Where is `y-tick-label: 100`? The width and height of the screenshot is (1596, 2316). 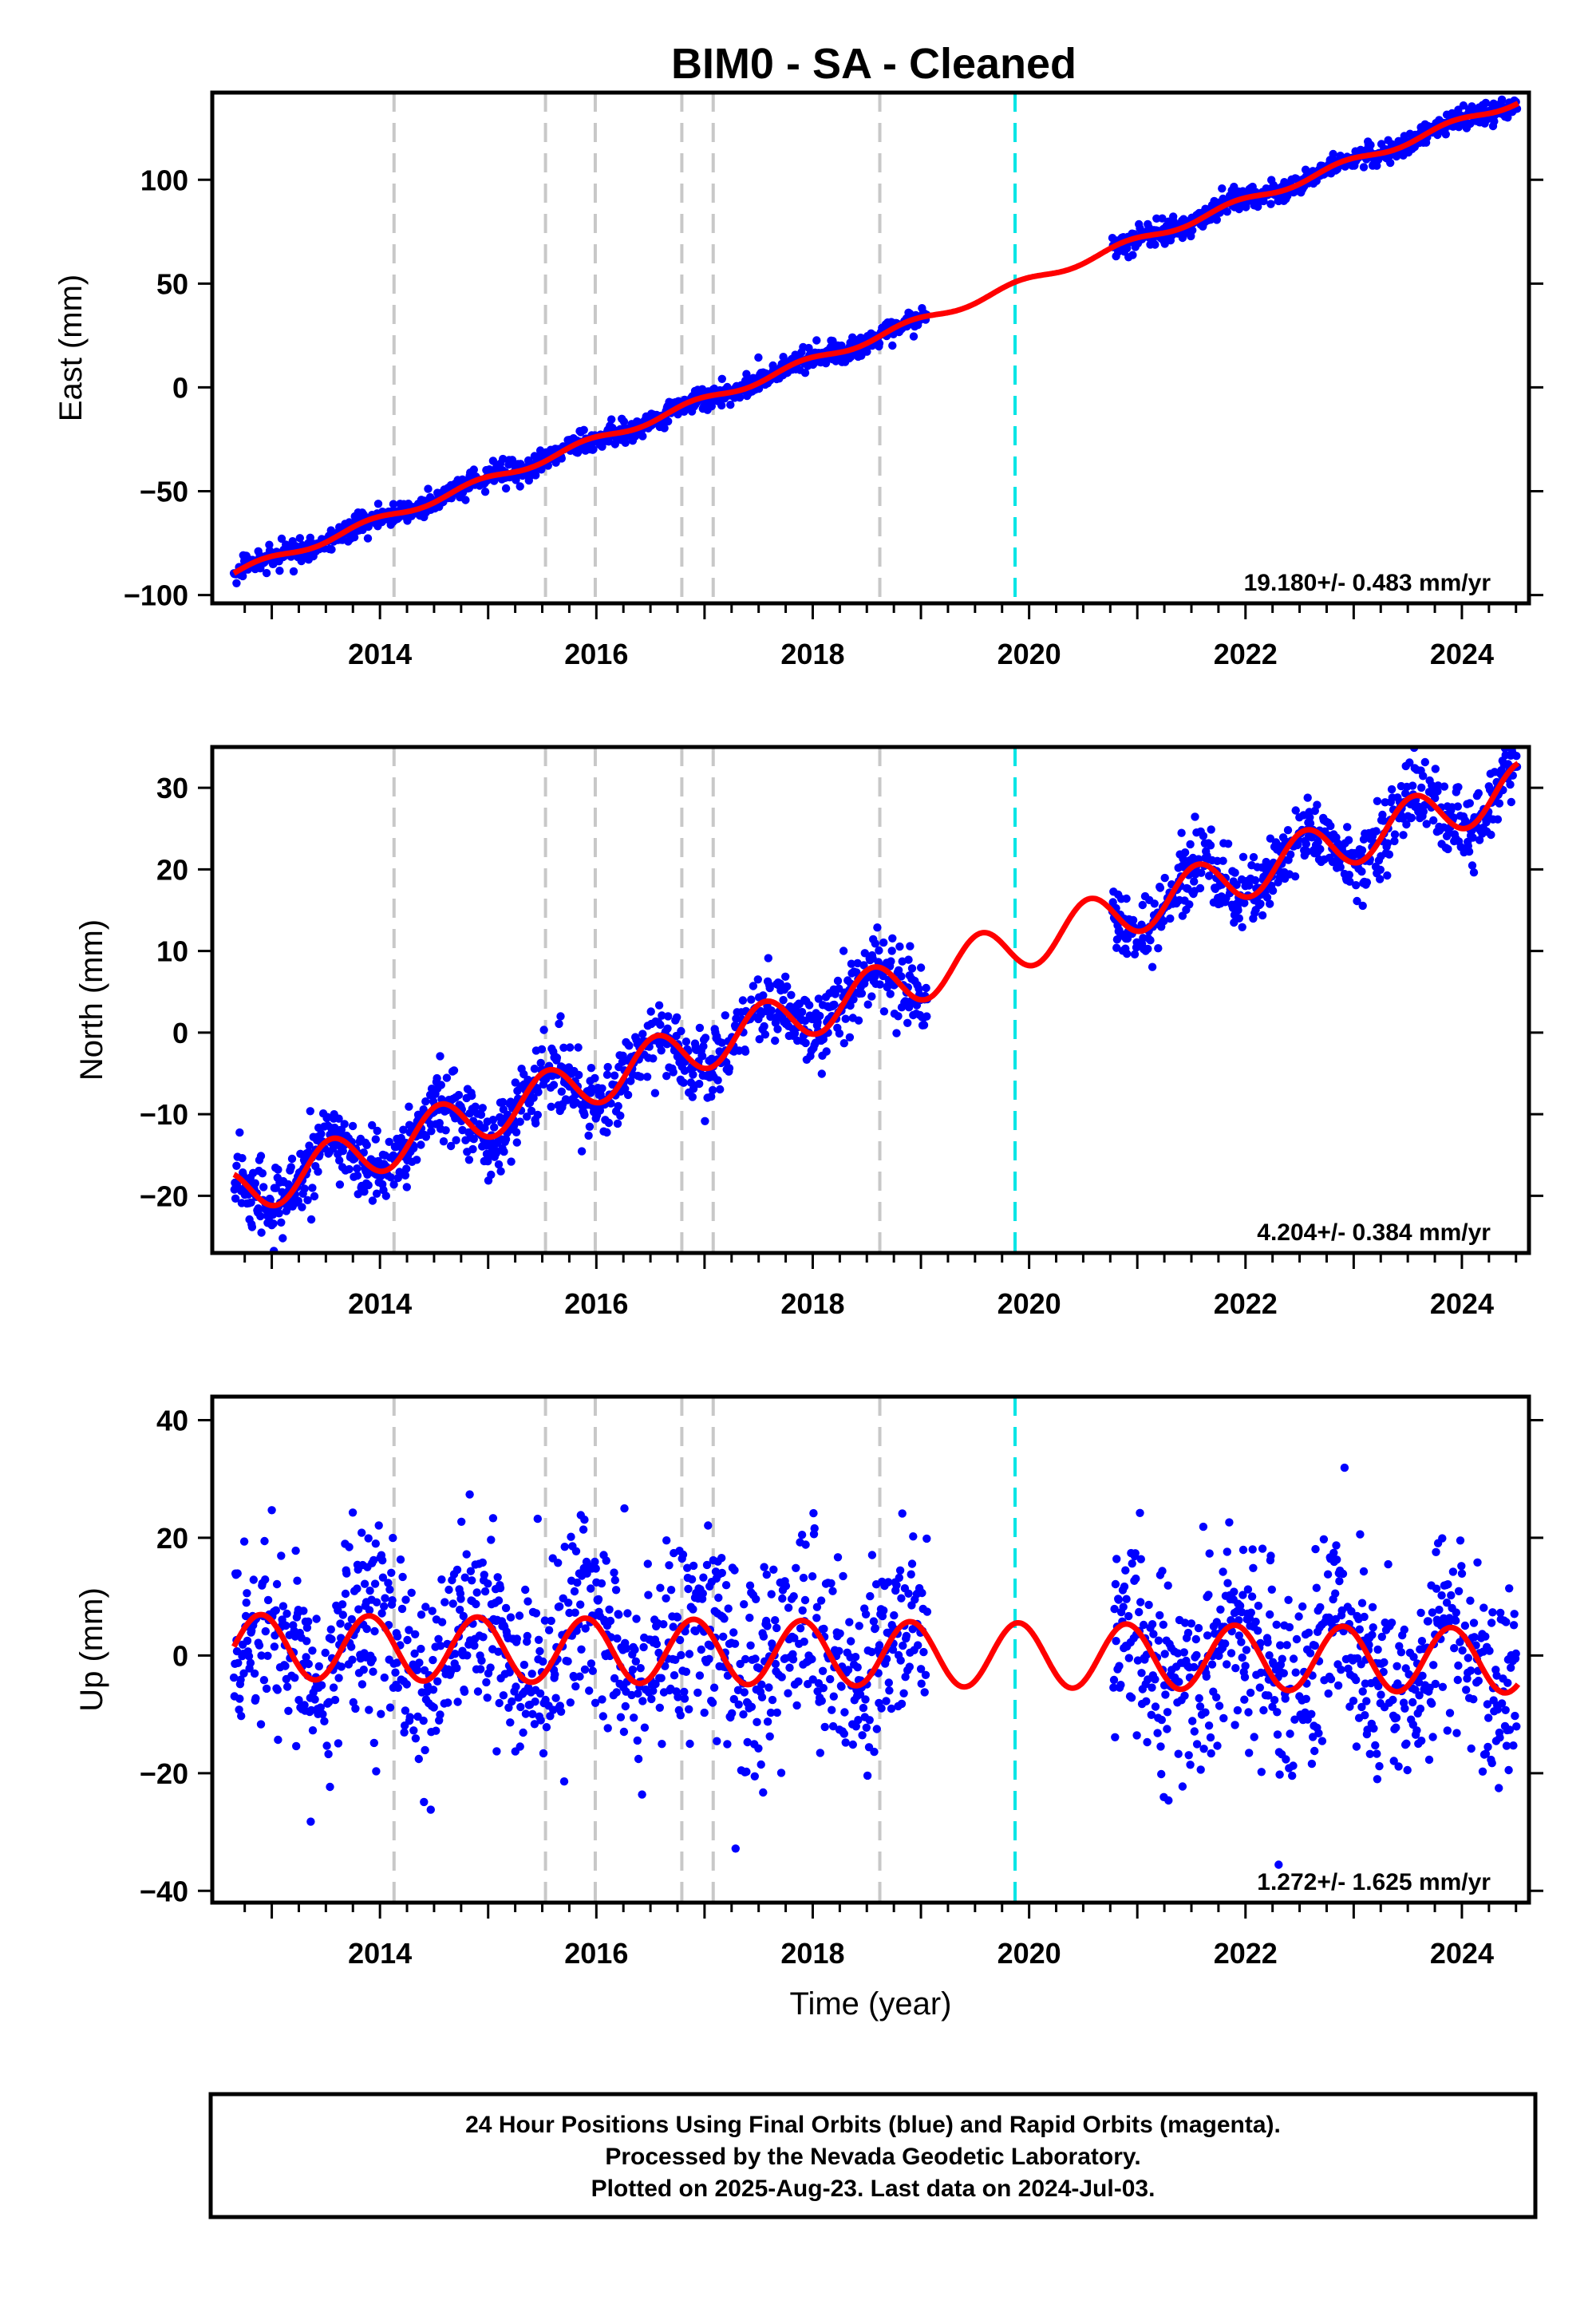
y-tick-label: 100 is located at coordinates (164, 180).